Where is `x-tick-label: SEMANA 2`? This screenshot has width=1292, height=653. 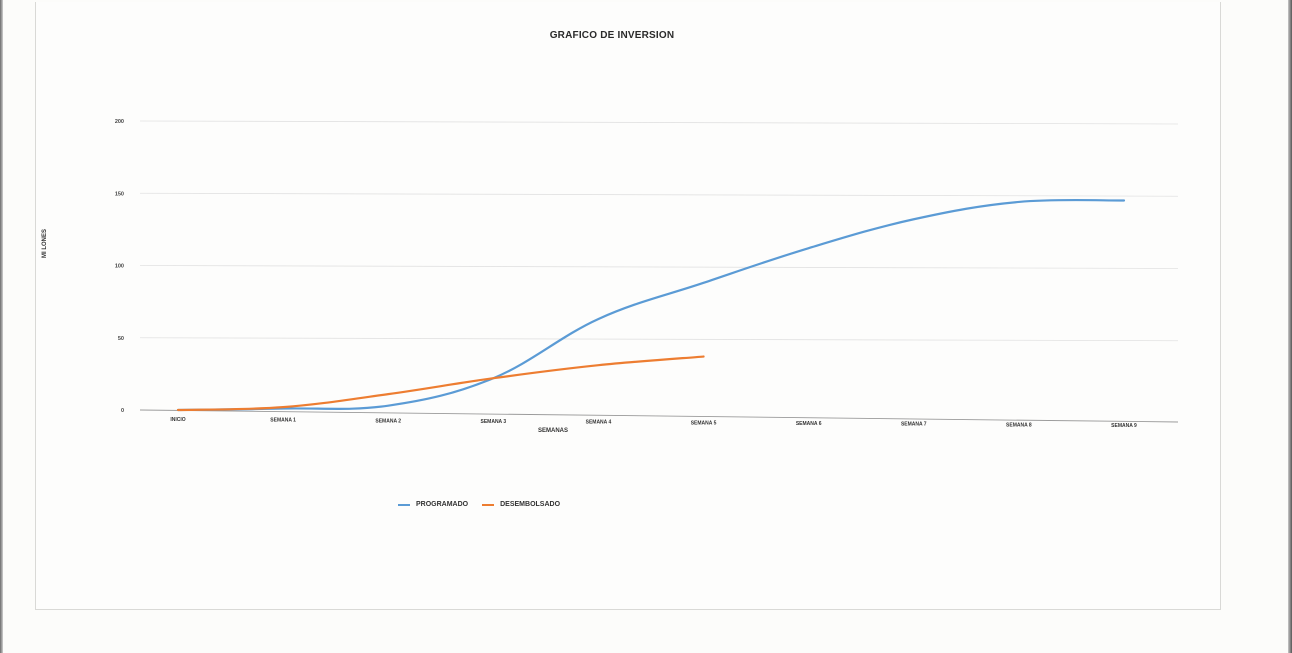
x-tick-label: SEMANA 2 is located at coordinates (388, 421).